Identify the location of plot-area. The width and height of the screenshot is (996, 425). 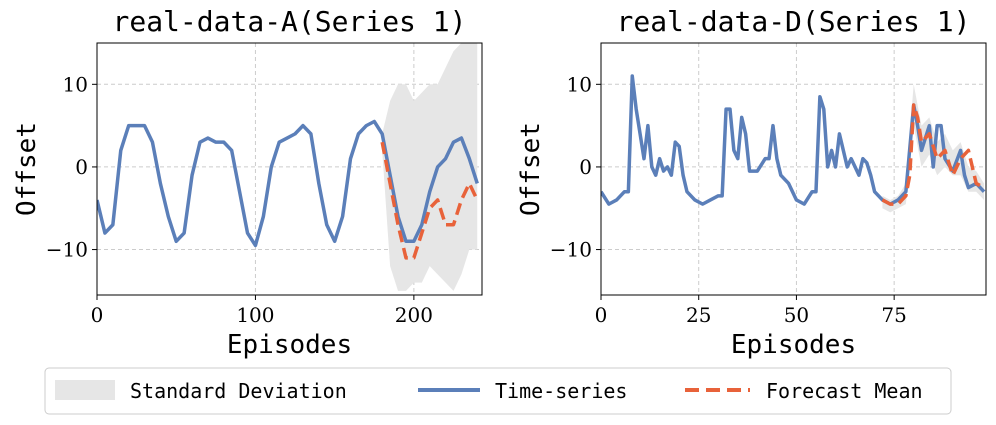
(793, 143).